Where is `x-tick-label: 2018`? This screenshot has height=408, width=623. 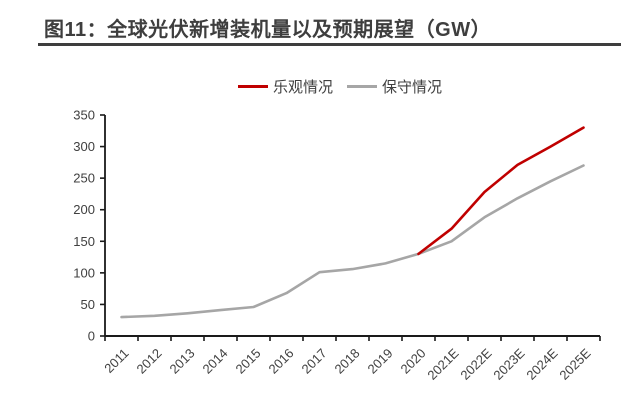
x-tick-label: 2018 is located at coordinates (347, 361).